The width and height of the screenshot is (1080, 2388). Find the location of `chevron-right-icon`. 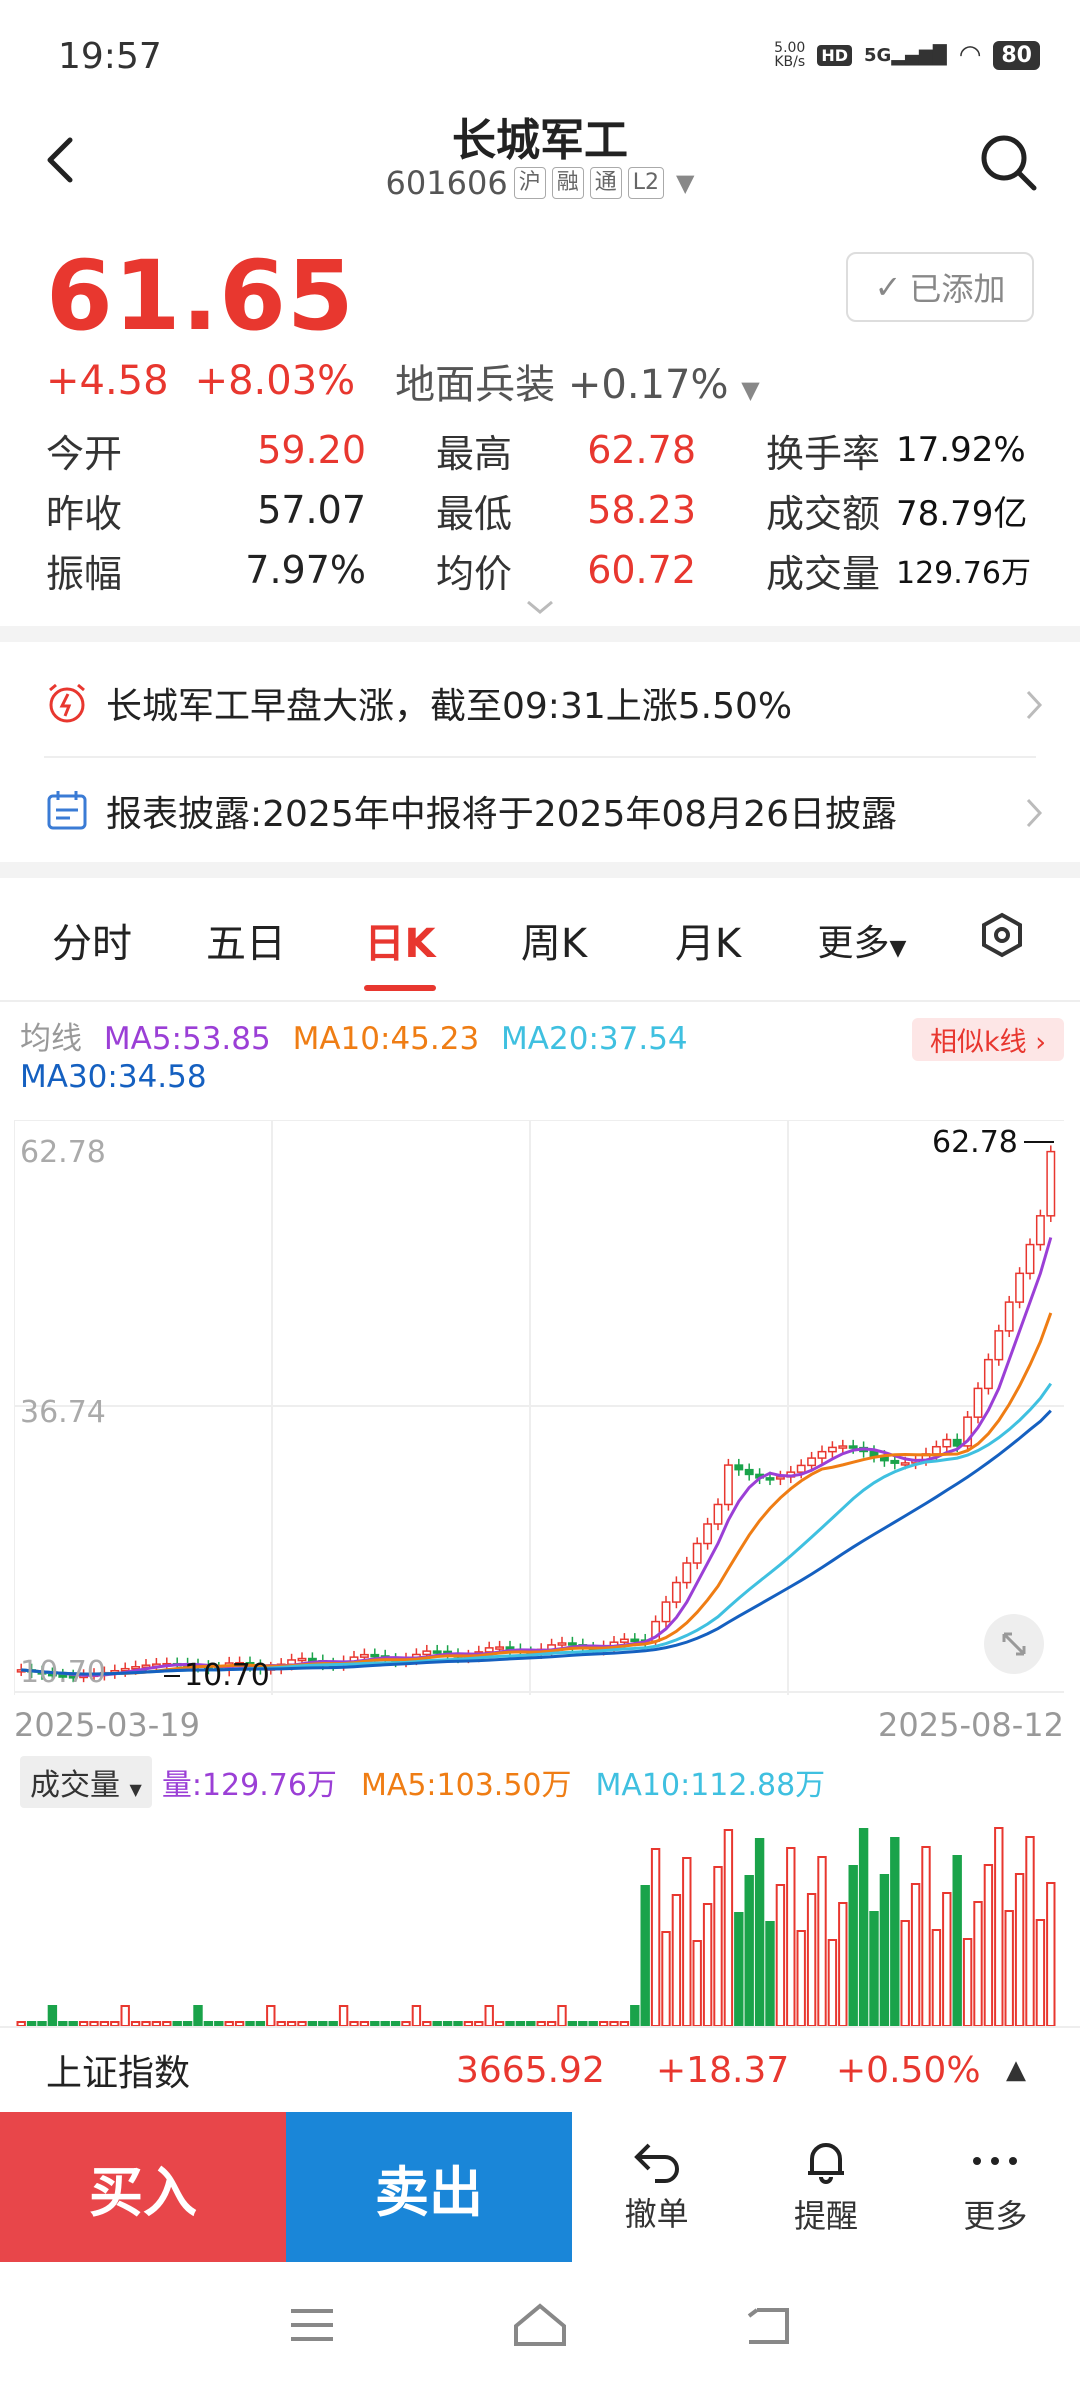

chevron-right-icon is located at coordinates (1034, 705).